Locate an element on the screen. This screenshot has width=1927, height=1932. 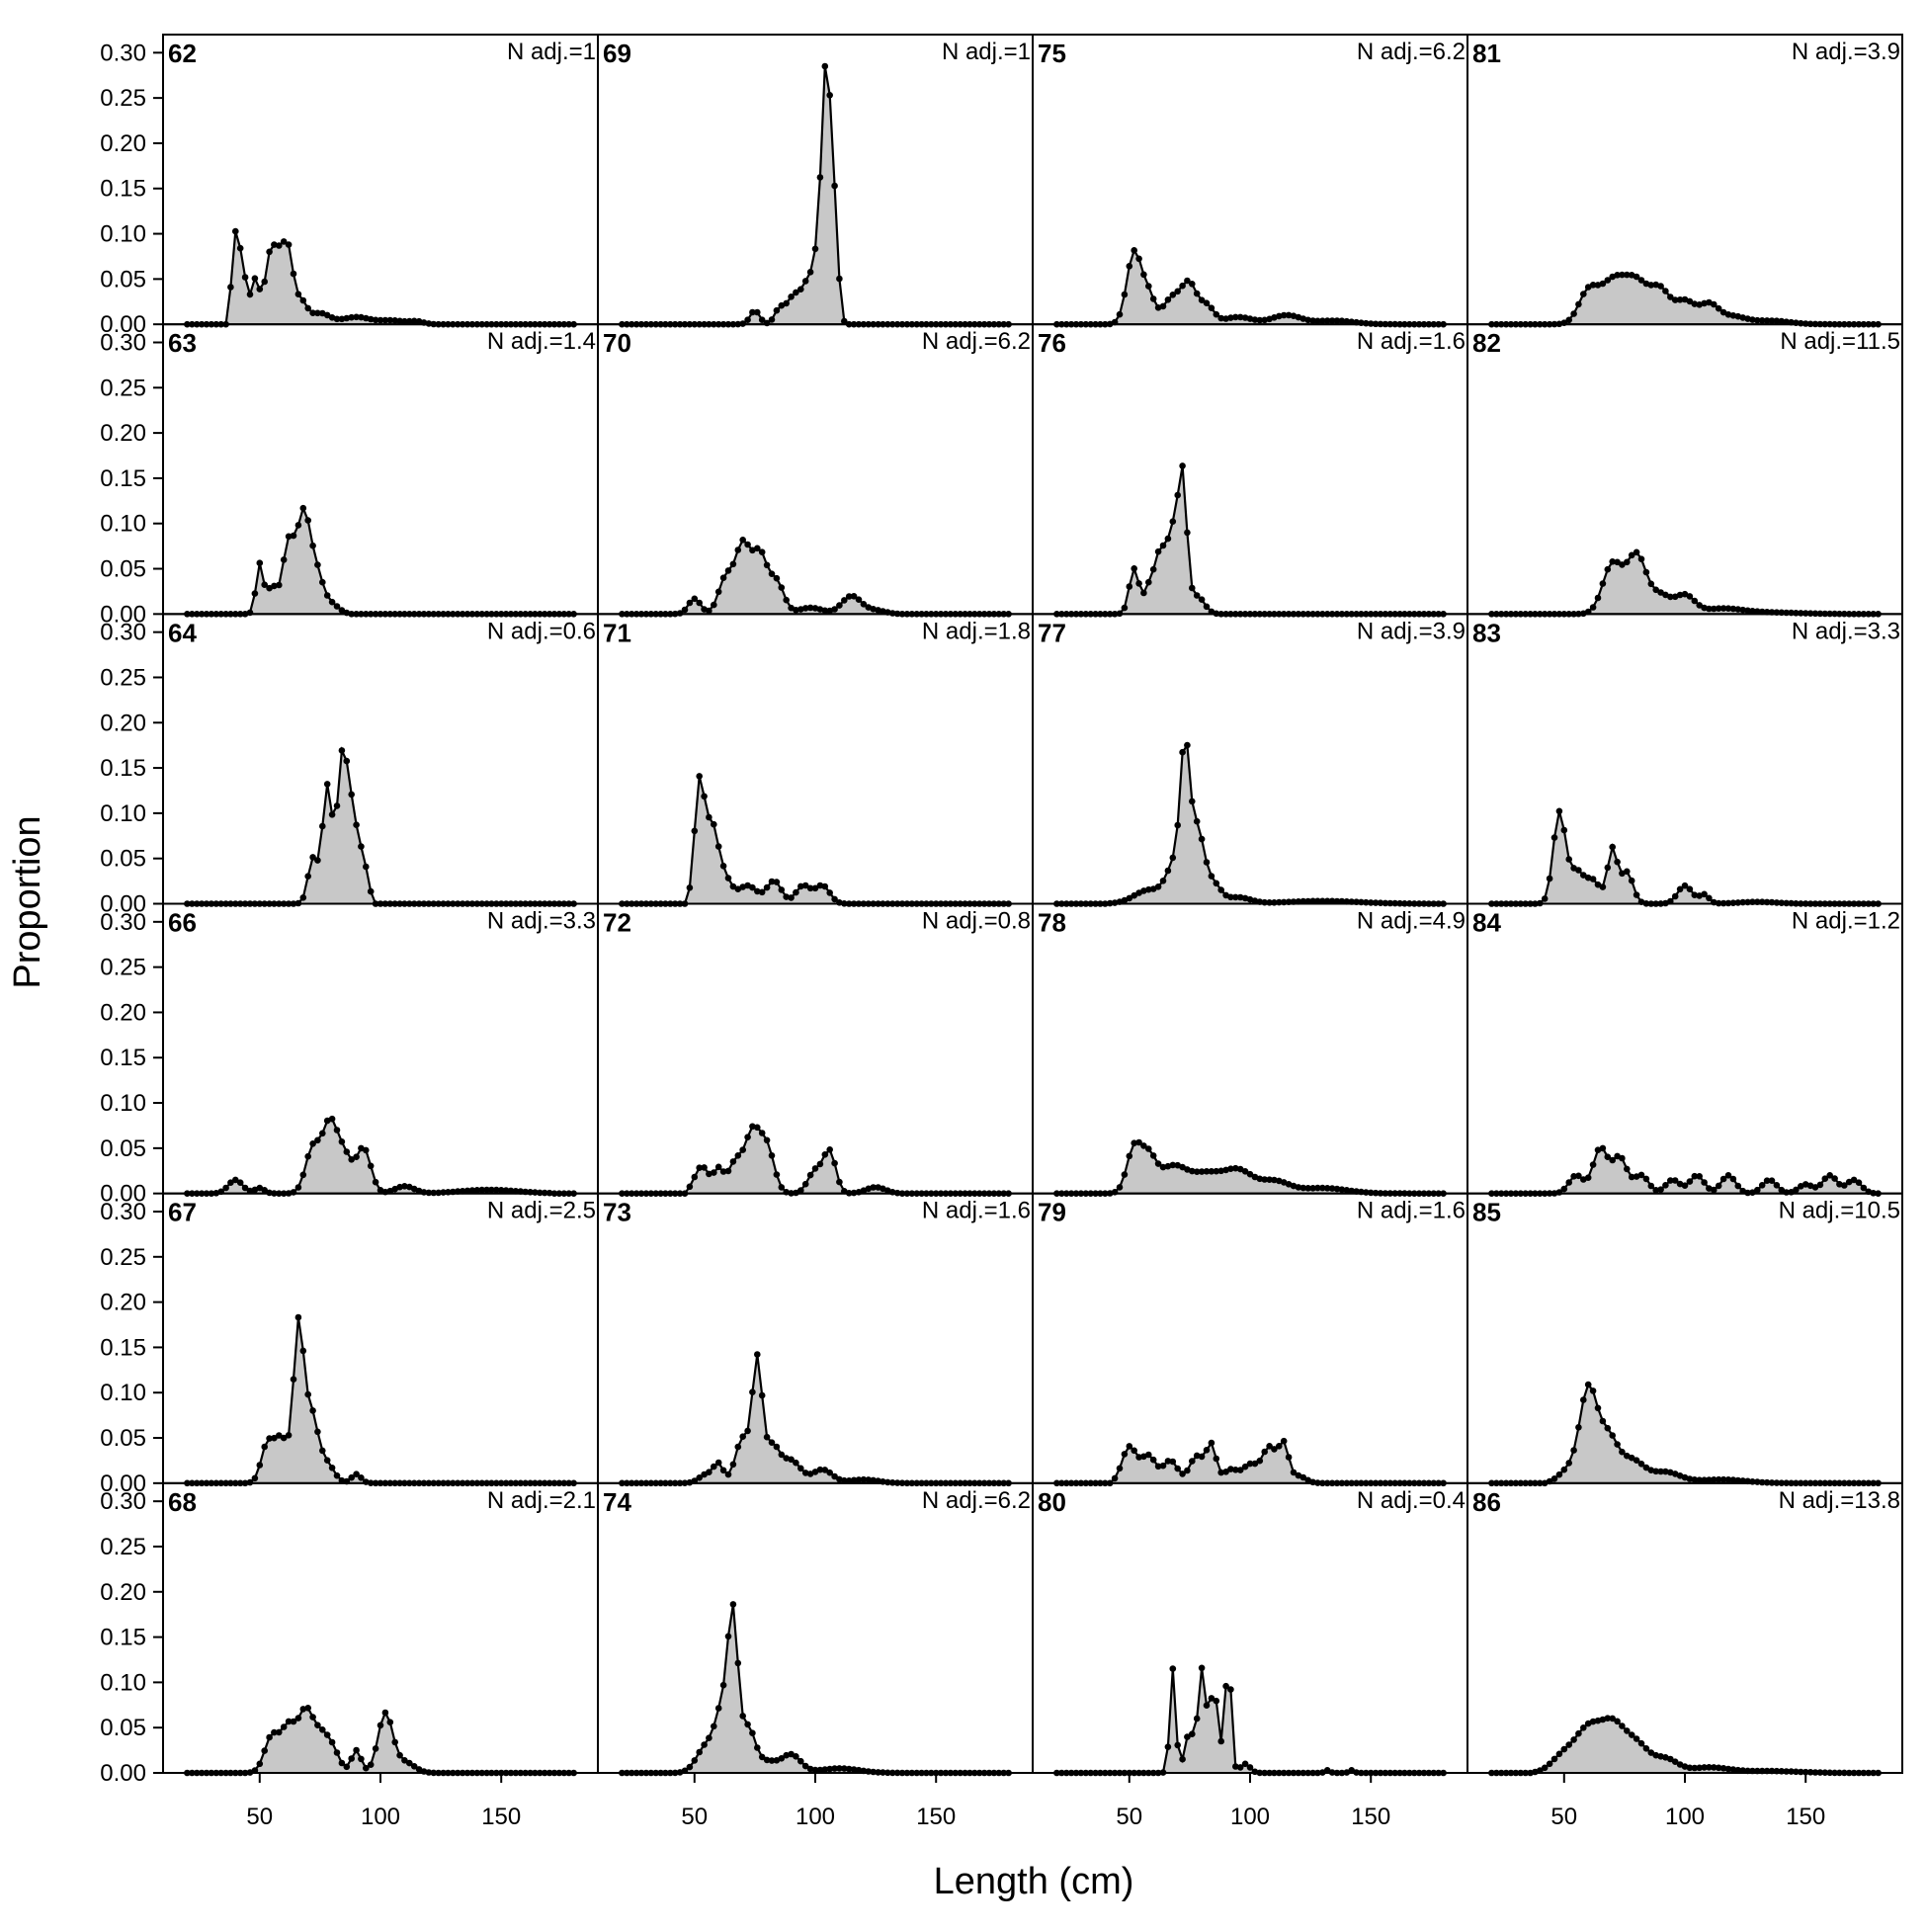
panel-nadj-label: N adj.=10.5 is located at coordinates (1840, 1211).